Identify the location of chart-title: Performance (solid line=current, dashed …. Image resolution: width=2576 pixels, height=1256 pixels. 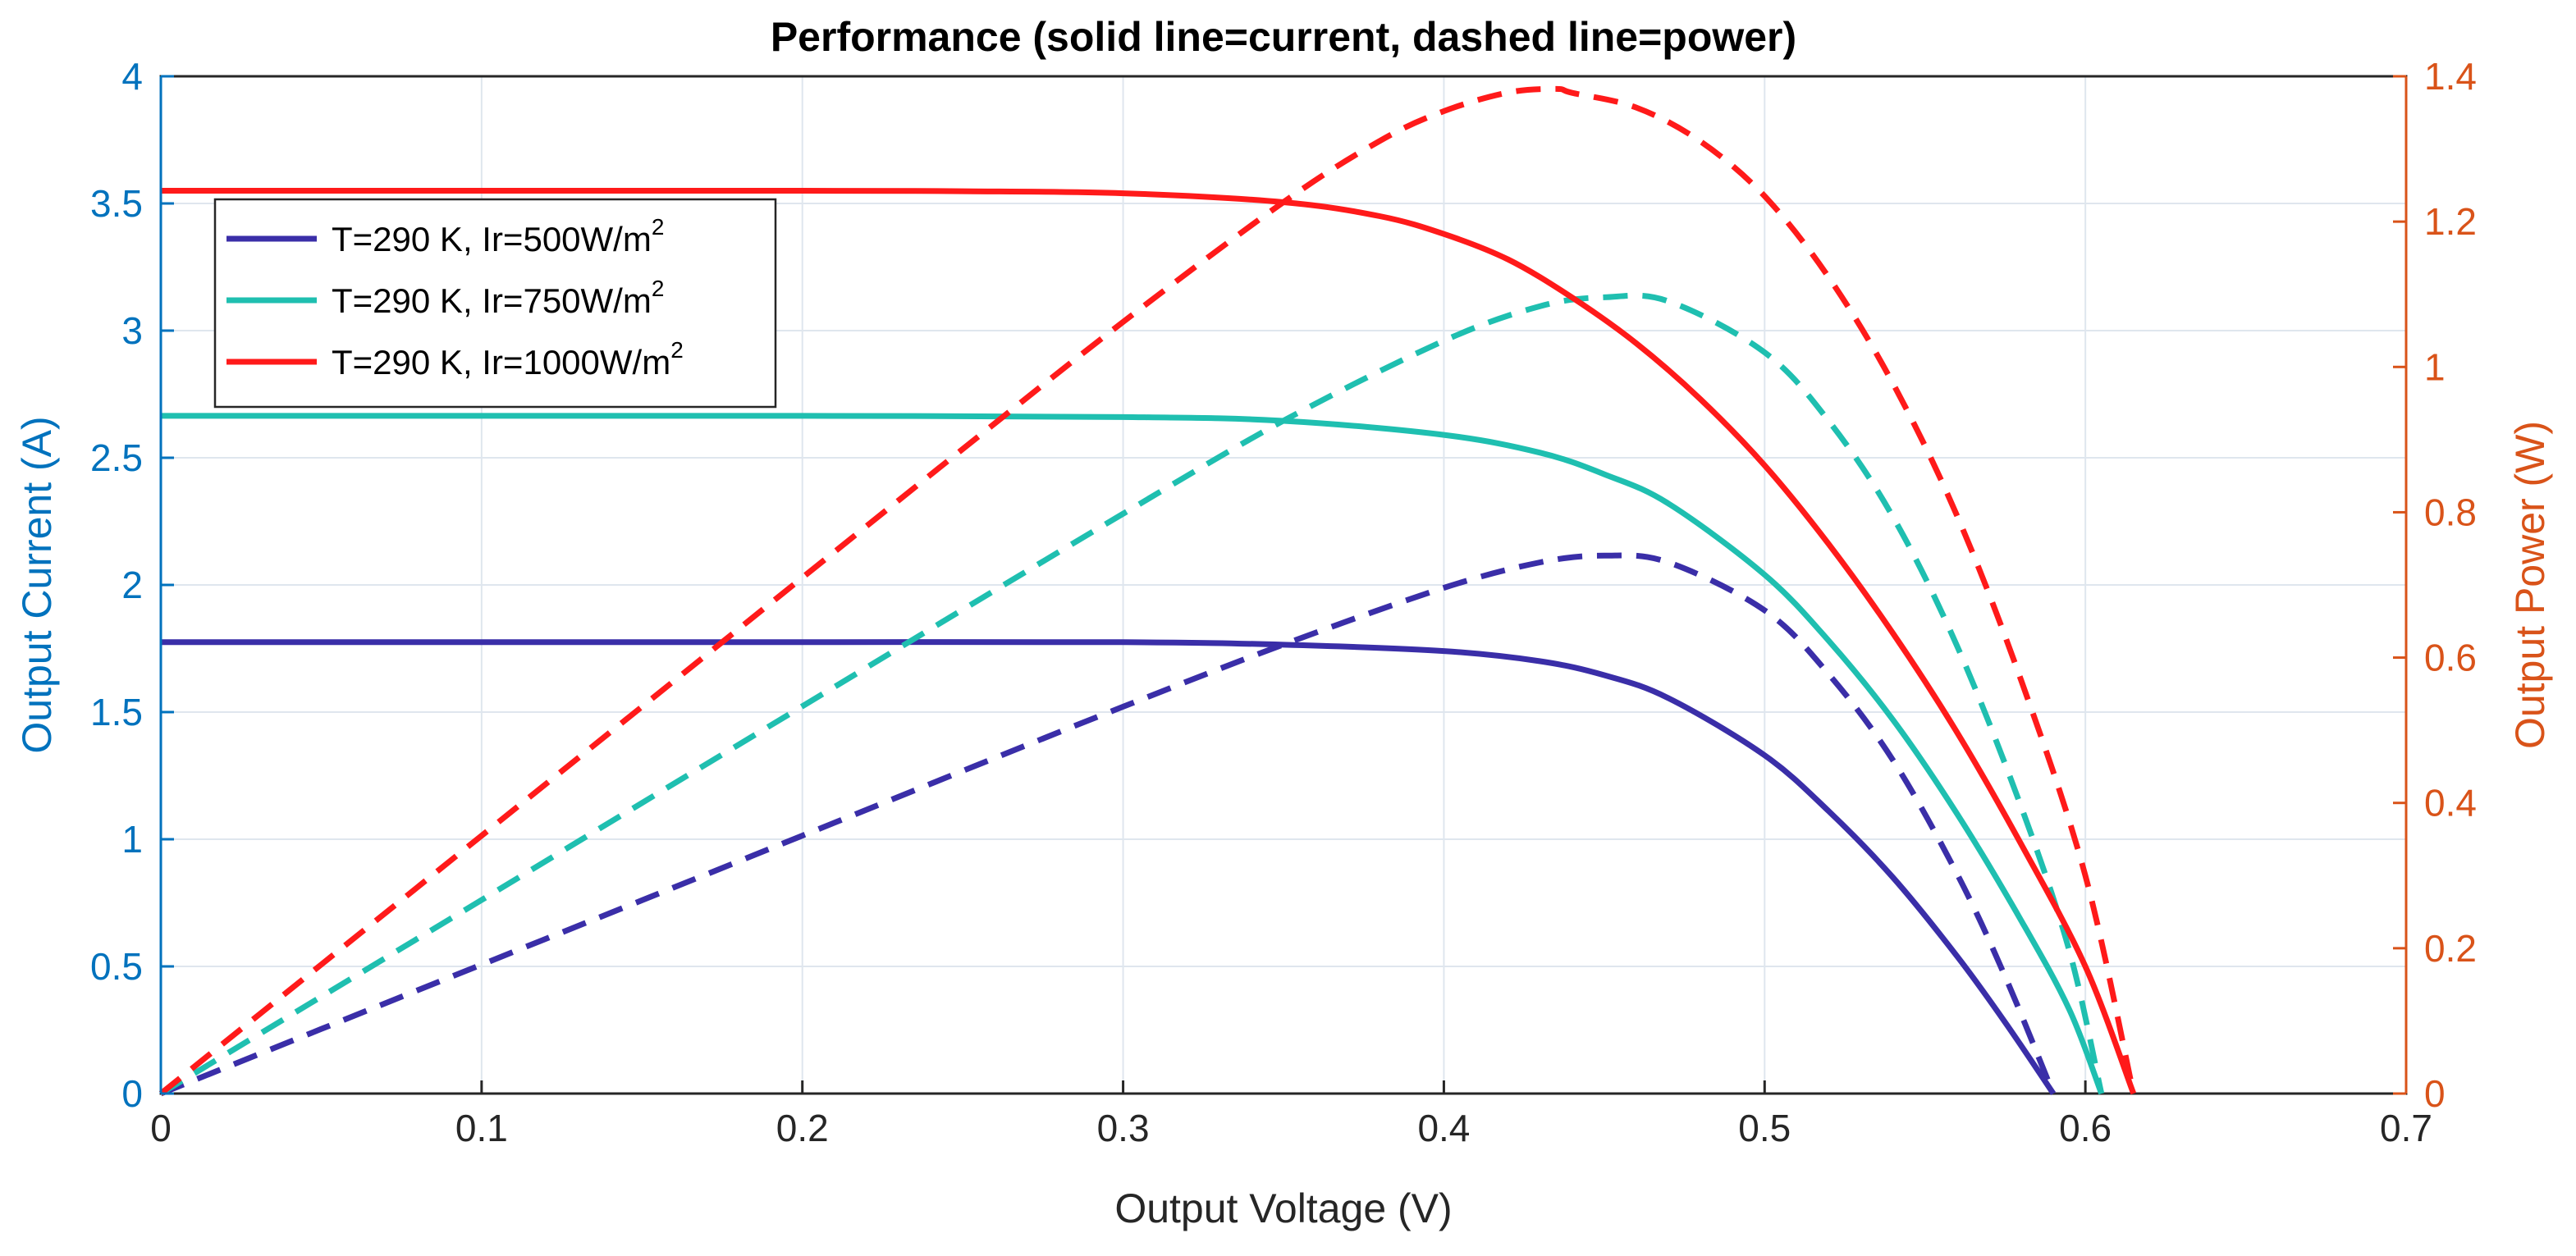
(1283, 37).